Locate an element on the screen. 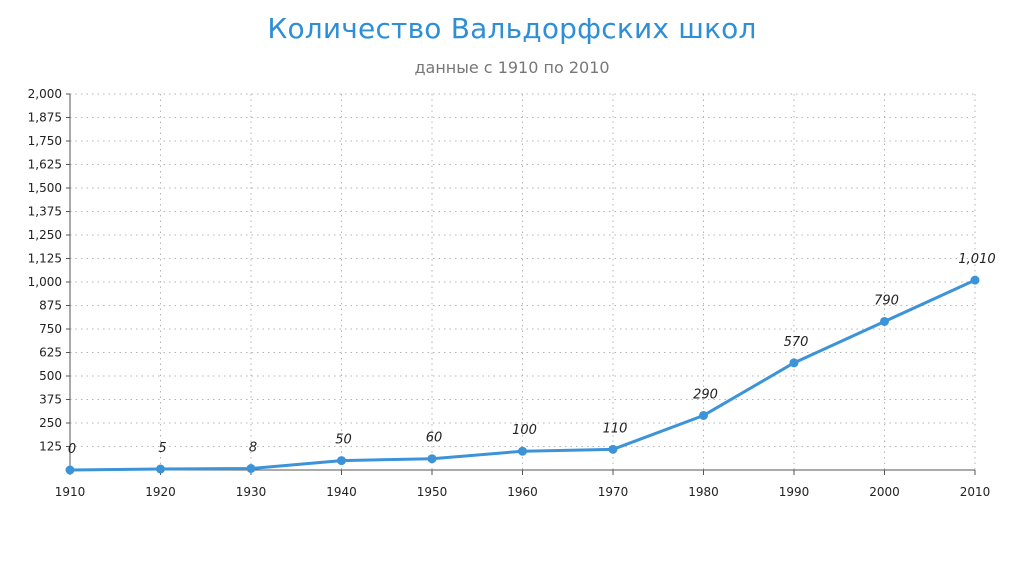  data-label: 790 is located at coordinates (886, 300).